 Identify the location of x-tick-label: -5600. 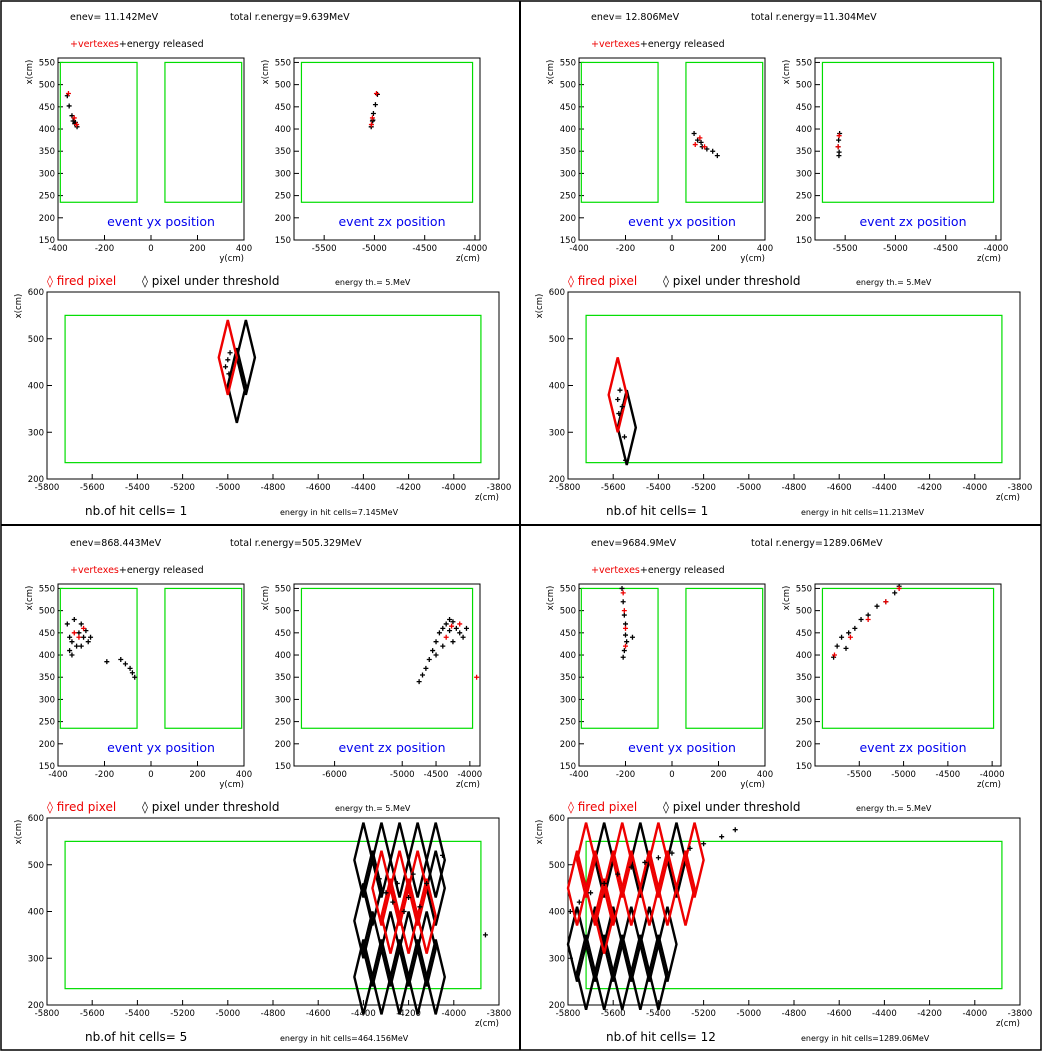
(92, 1014).